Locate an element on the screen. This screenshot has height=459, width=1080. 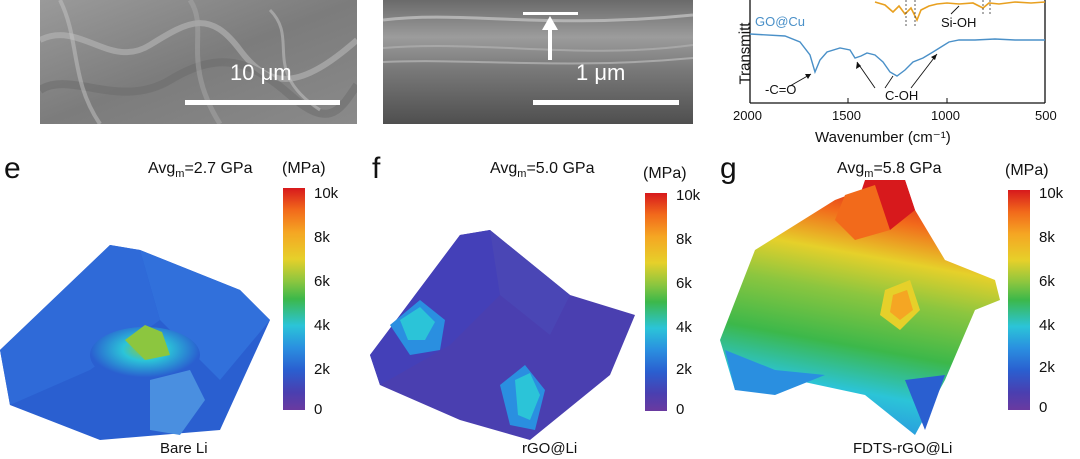
panel-letter: e is located at coordinates (12, 168).